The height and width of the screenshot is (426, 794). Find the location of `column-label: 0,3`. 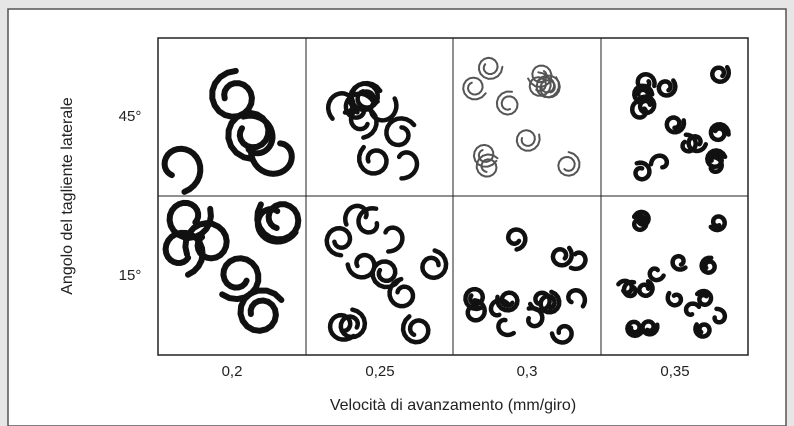

column-label: 0,3 is located at coordinates (527, 371).